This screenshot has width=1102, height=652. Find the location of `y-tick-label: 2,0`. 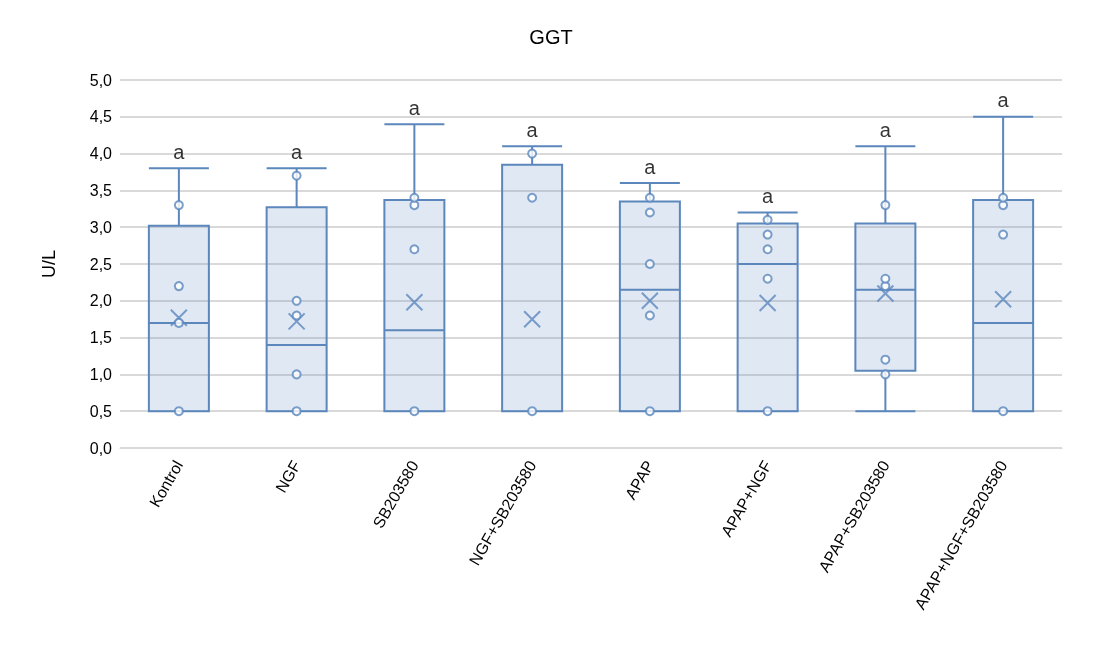

y-tick-label: 2,0 is located at coordinates (101, 301).